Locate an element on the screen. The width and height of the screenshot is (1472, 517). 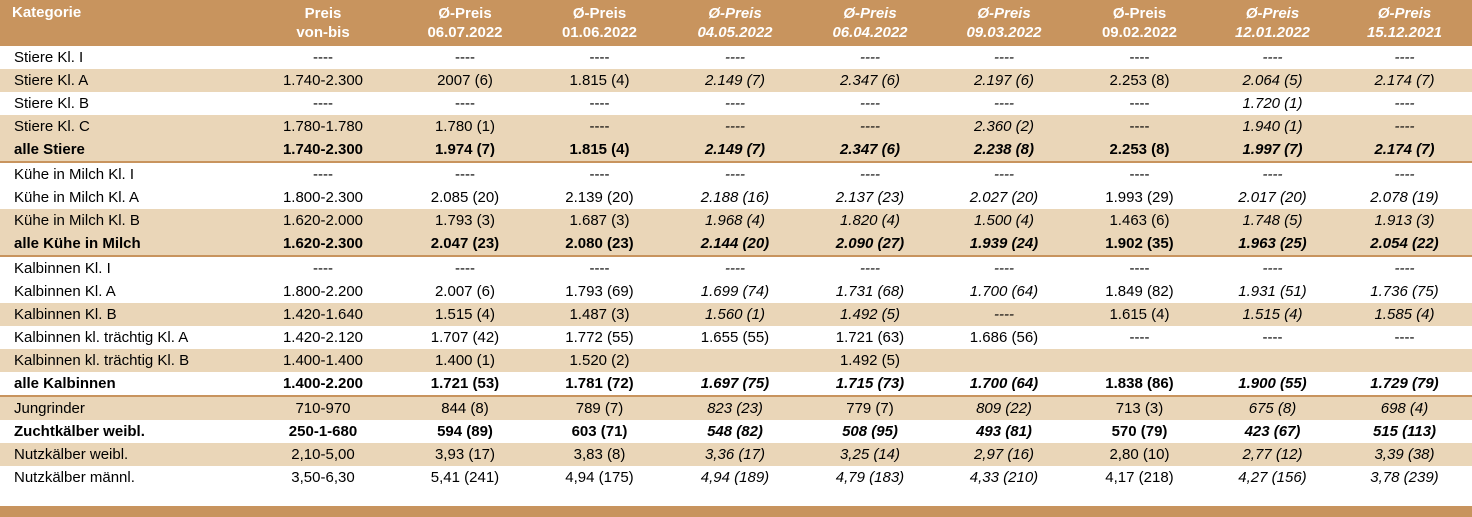
table-cell: 3,78 (239) is located at coordinates (1404, 477).